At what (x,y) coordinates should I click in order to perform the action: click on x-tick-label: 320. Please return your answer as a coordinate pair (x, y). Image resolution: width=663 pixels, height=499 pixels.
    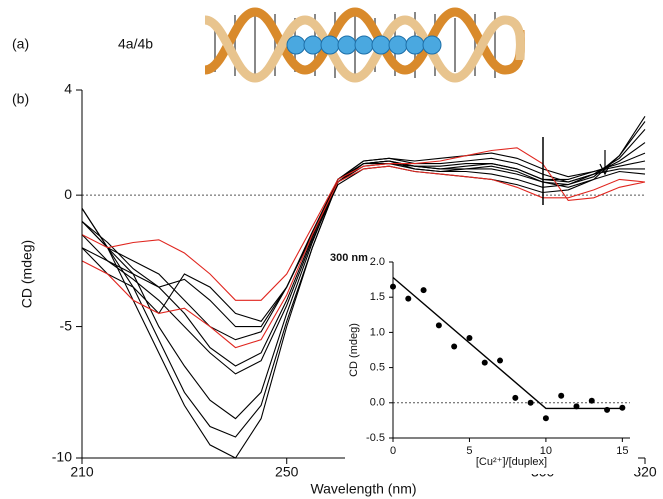
    Looking at the image, I should click on (645, 472).